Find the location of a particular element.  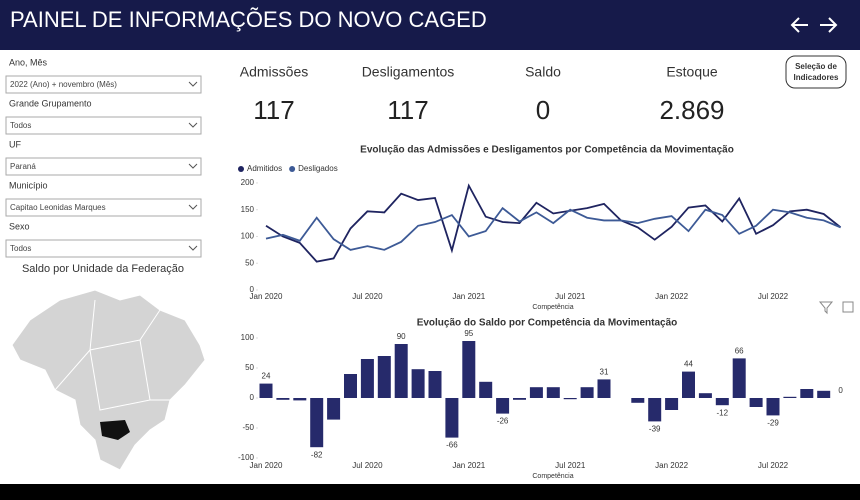

kpi-label: Saldo is located at coordinates (543, 72).